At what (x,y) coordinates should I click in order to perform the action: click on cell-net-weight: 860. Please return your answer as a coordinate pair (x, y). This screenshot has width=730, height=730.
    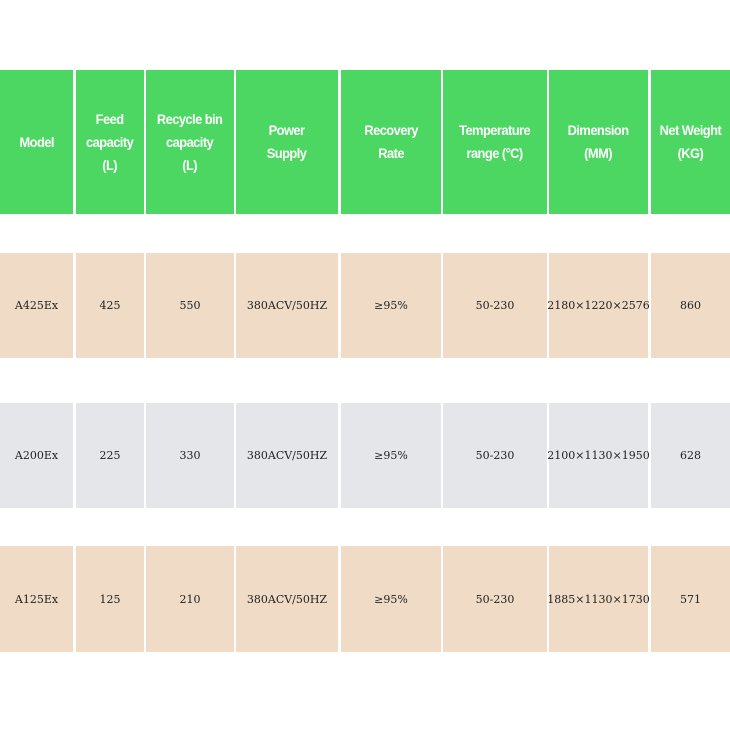
    Looking at the image, I should click on (690, 305).